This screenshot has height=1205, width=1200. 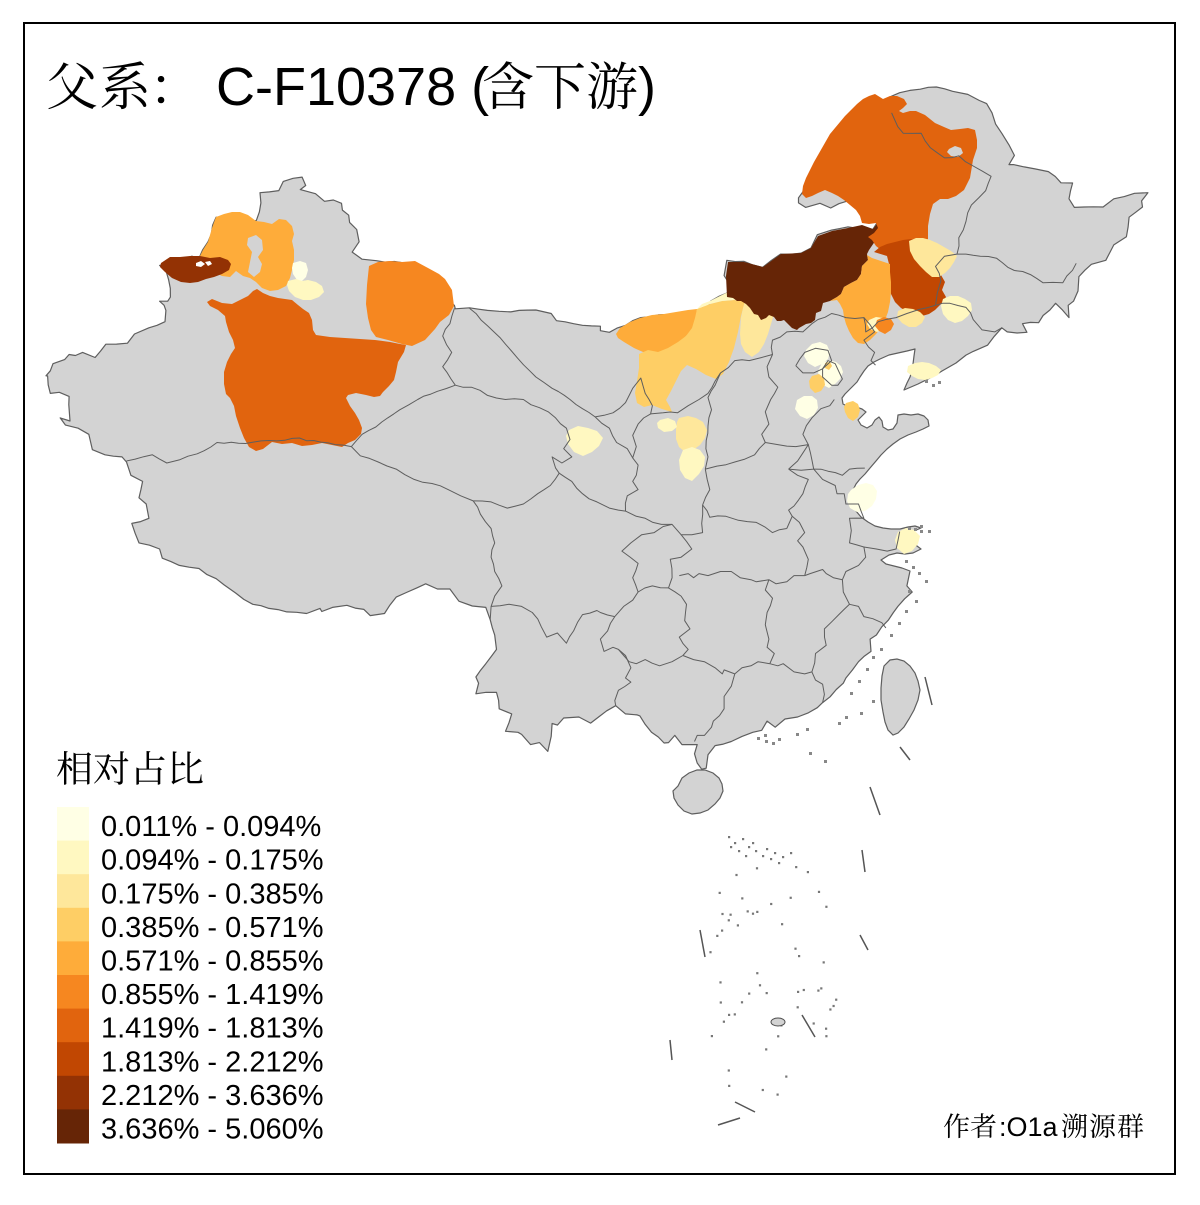 What do you see at coordinates (211, 827) in the screenshot?
I see `svg-text: 0.011% - 0.094%` at bounding box center [211, 827].